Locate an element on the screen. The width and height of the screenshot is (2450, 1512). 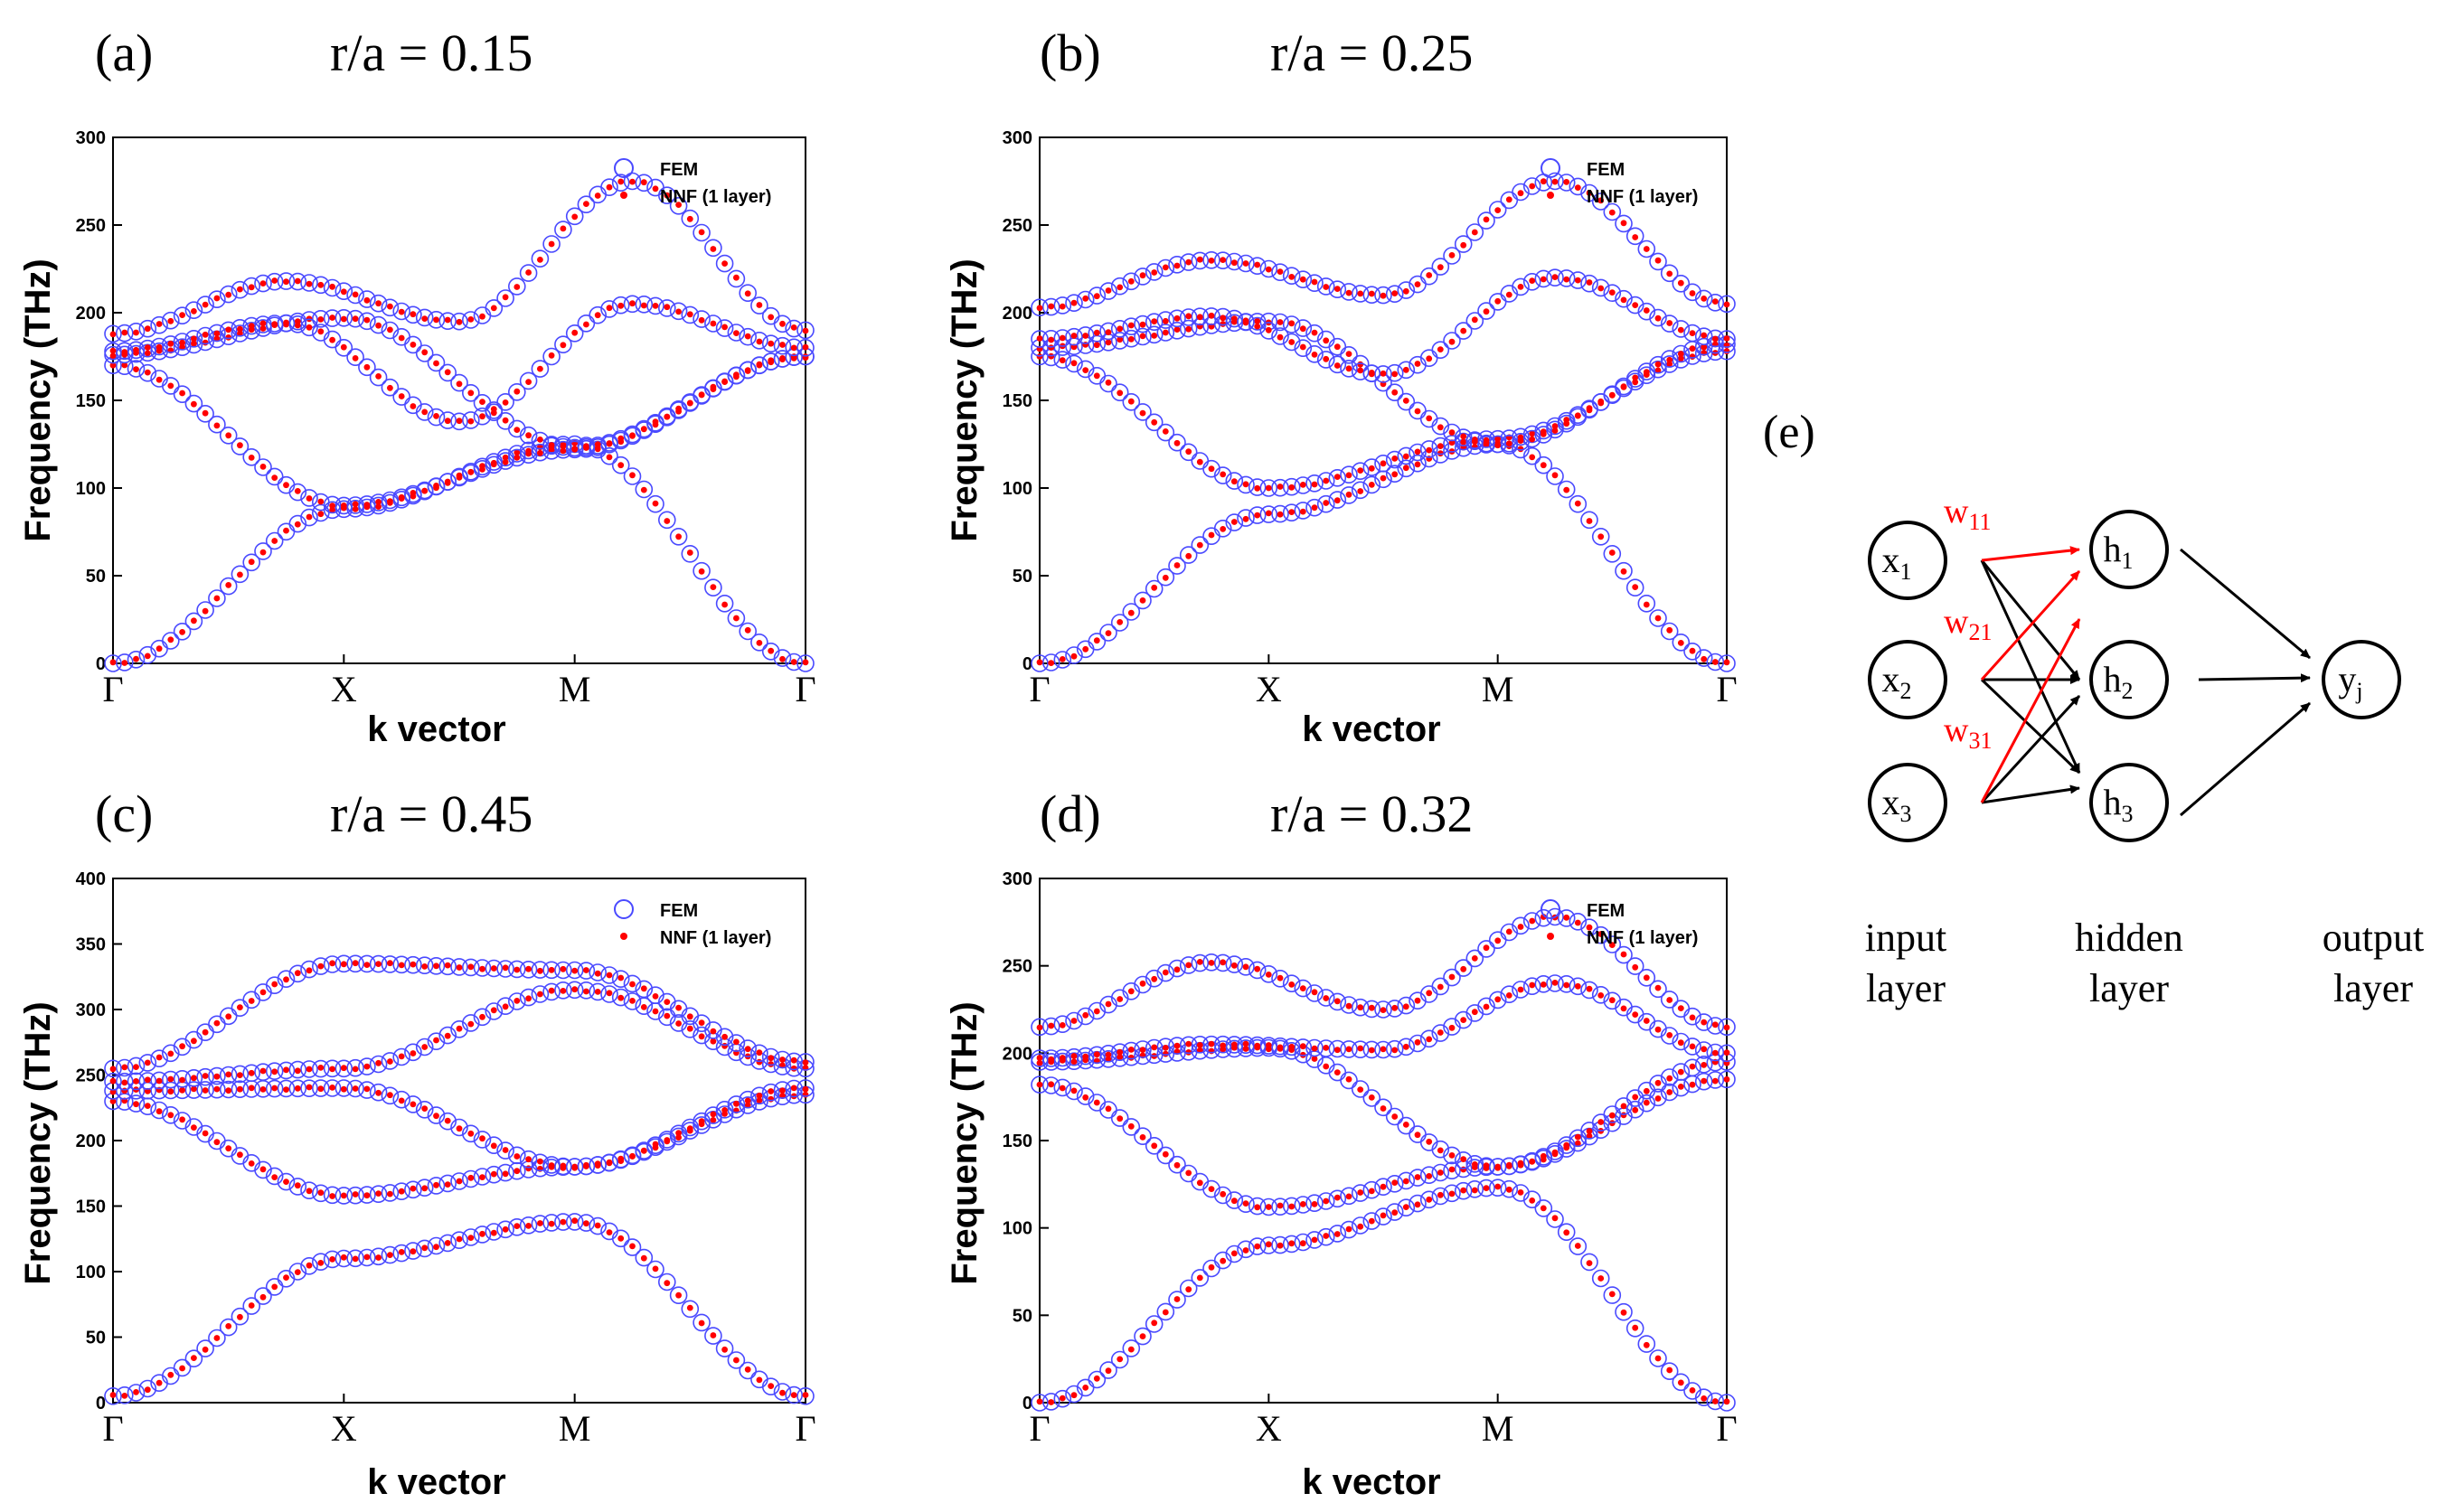
connections is located at coordinates (2145, 681).